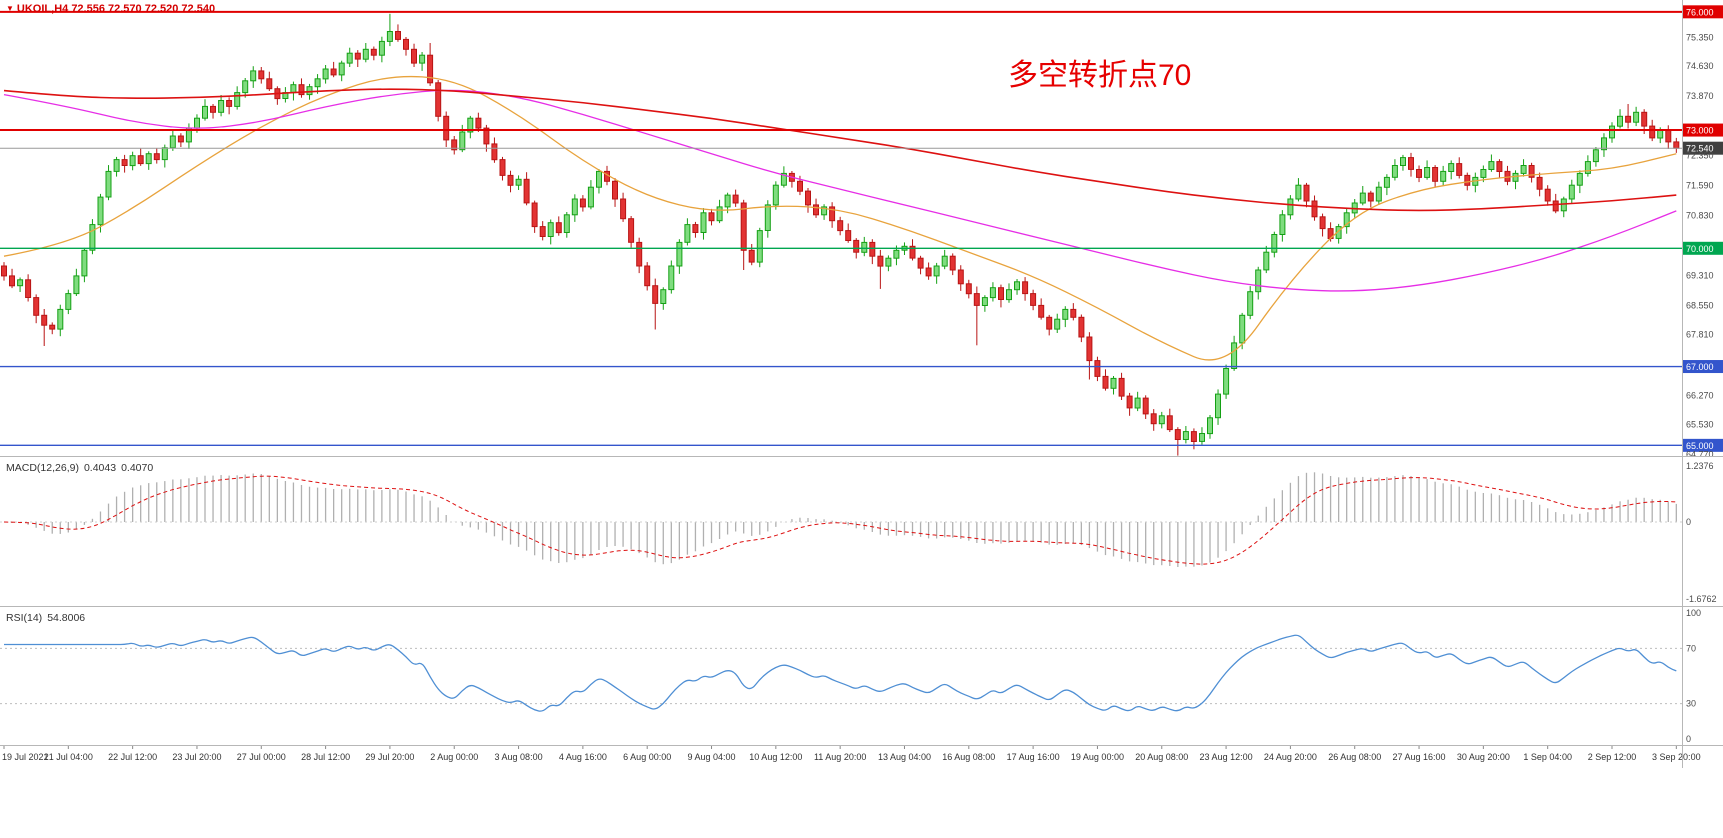  I want to click on chart-annotation-text: 多空转折点70, so click(1100, 75).